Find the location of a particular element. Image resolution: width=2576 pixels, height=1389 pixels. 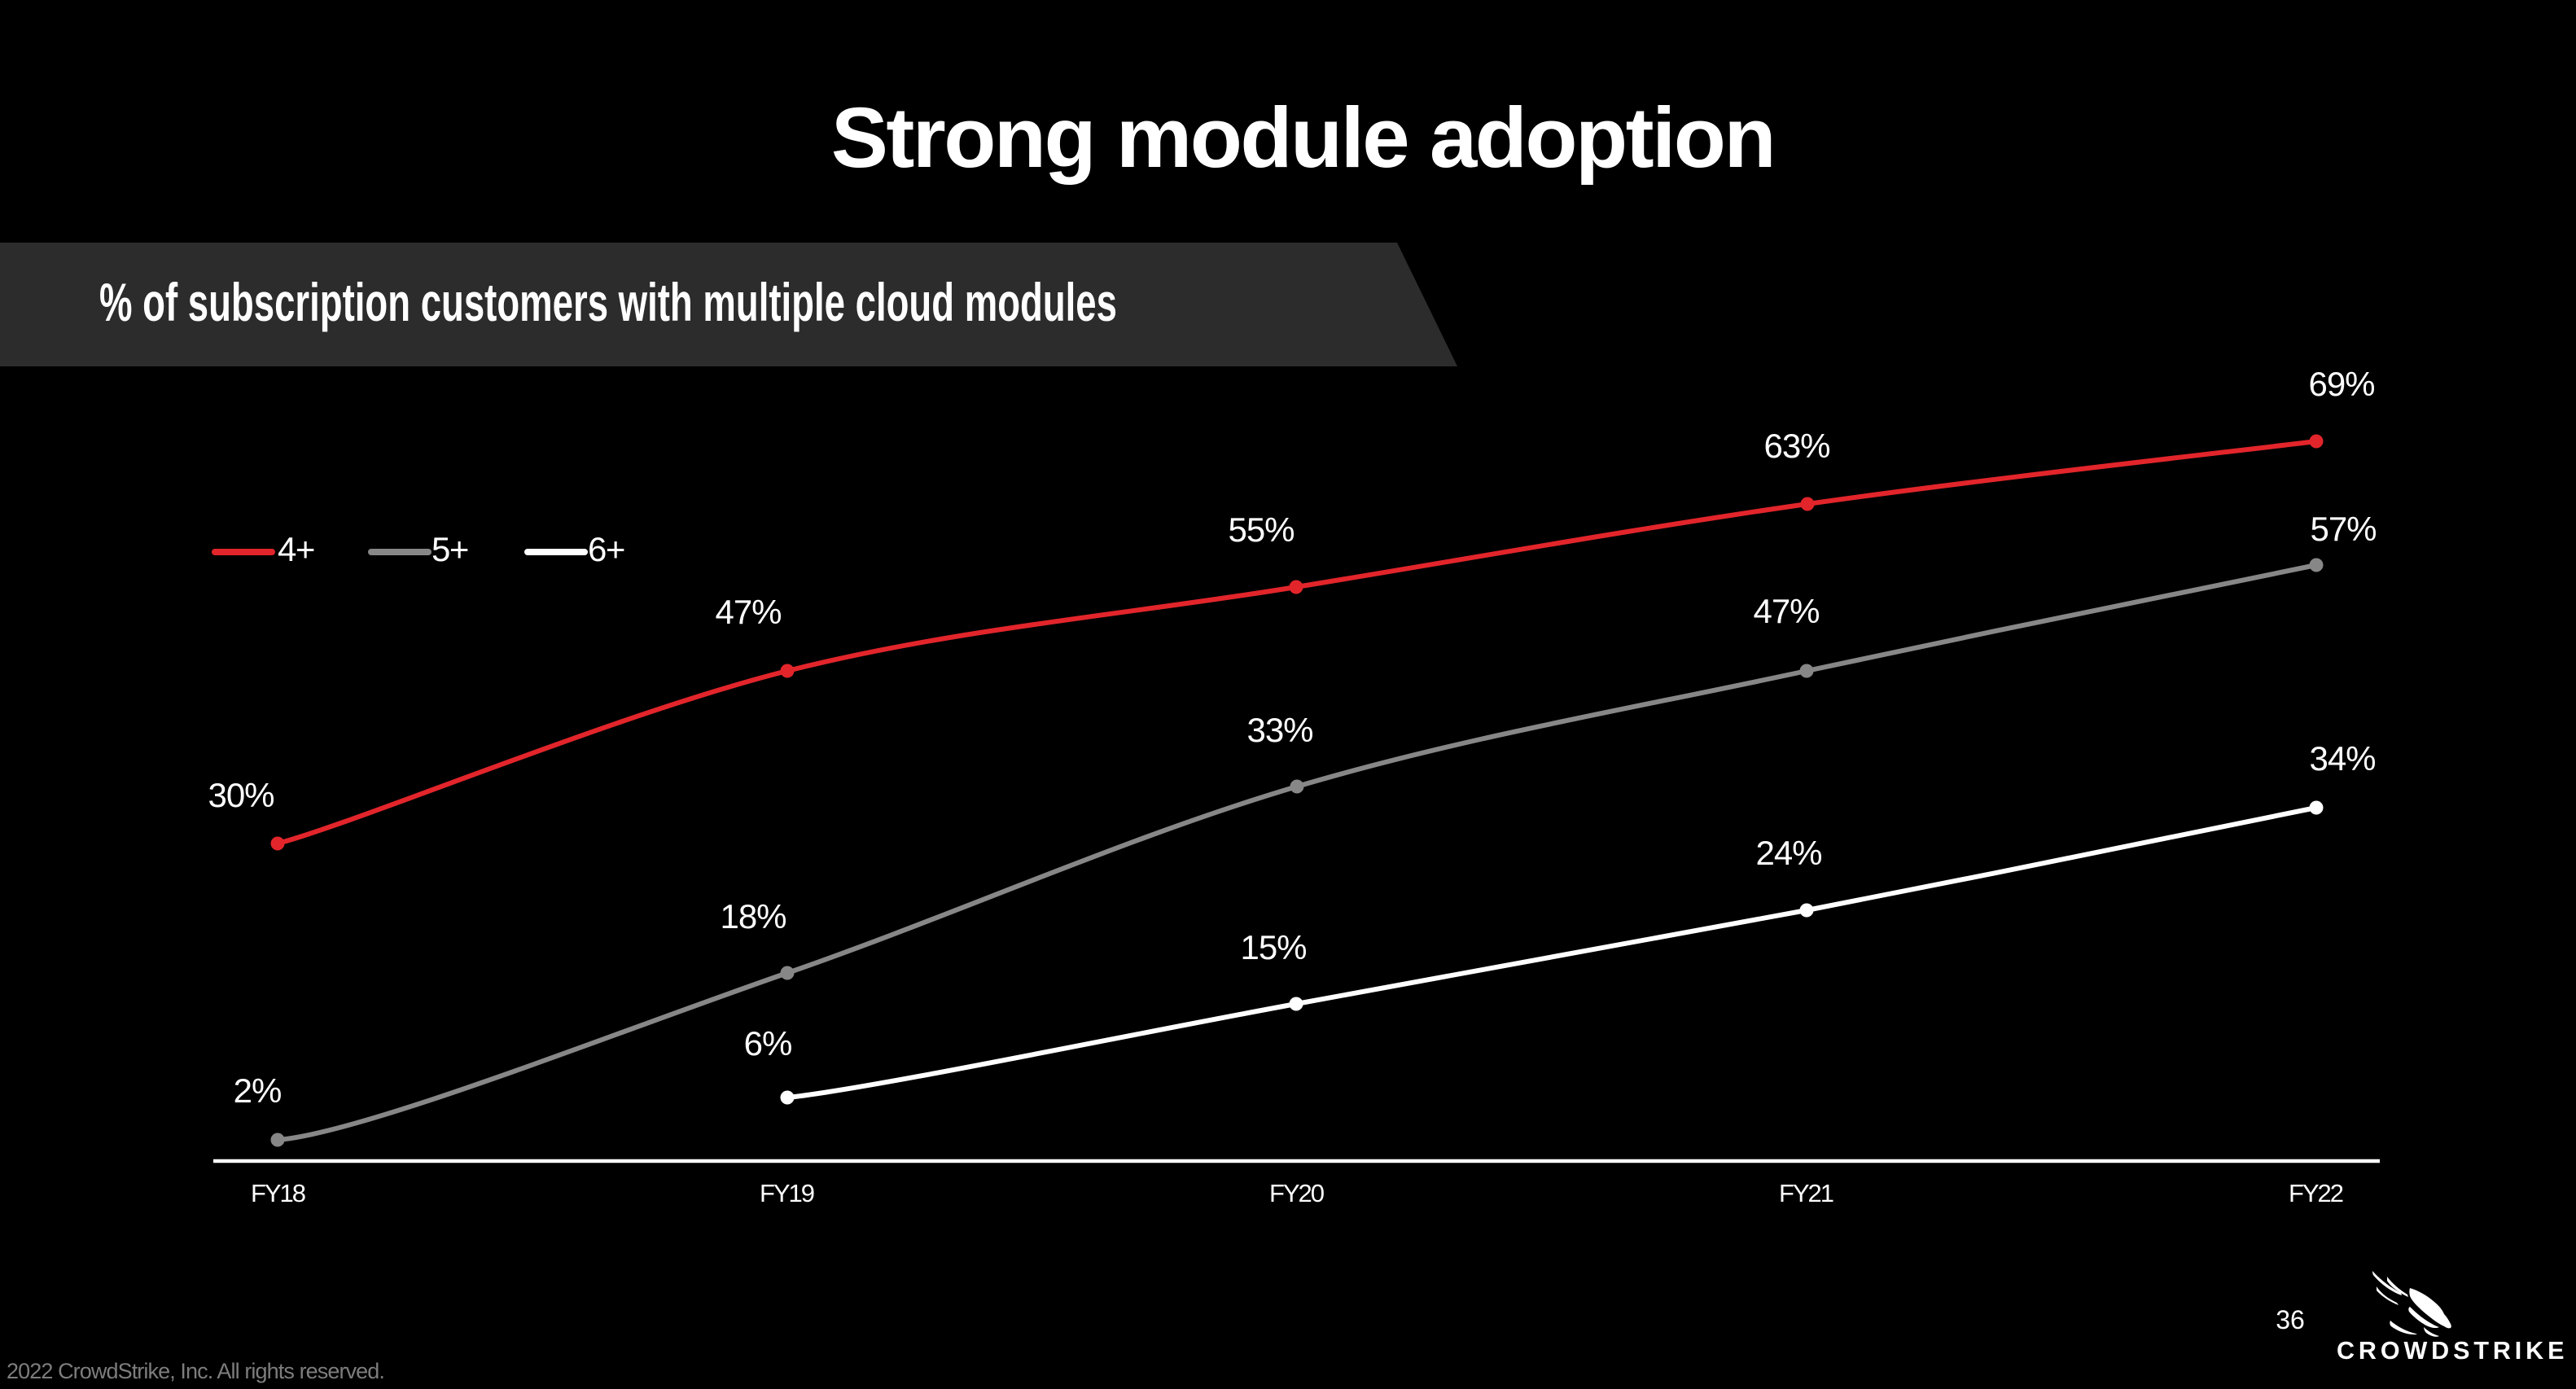

svg-text: 30% is located at coordinates (241, 795).